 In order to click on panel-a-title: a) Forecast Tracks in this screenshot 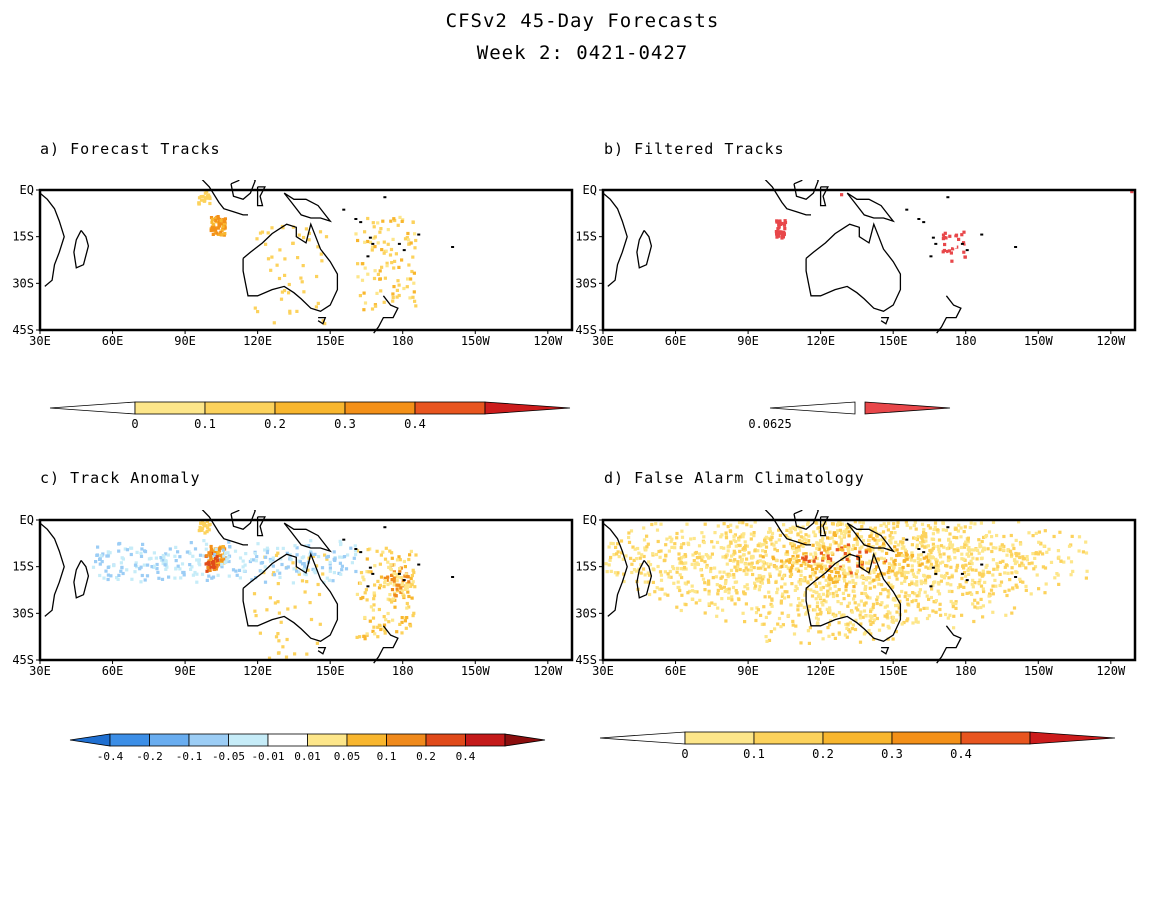, I will do `click(130, 149)`.